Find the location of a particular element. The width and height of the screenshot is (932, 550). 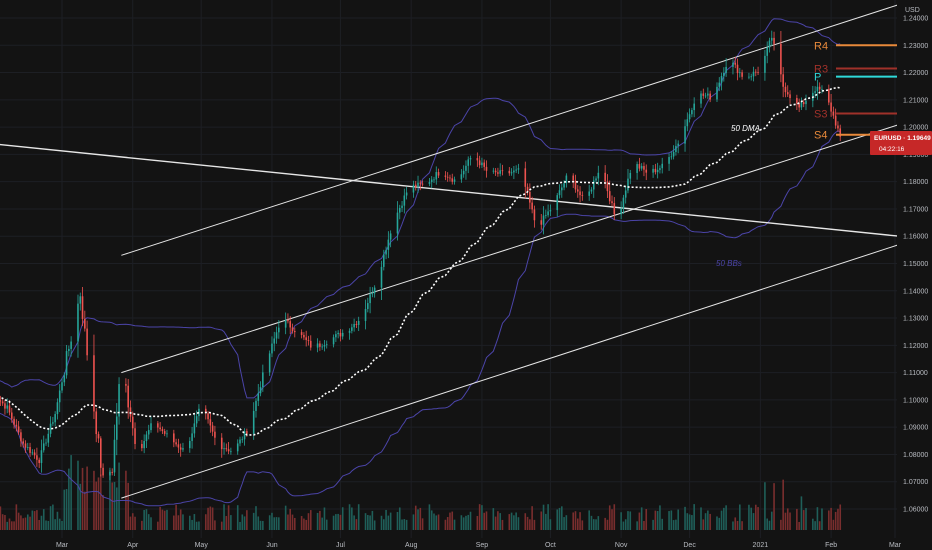

y-tick-label: 1.24000 is located at coordinates (915, 19).